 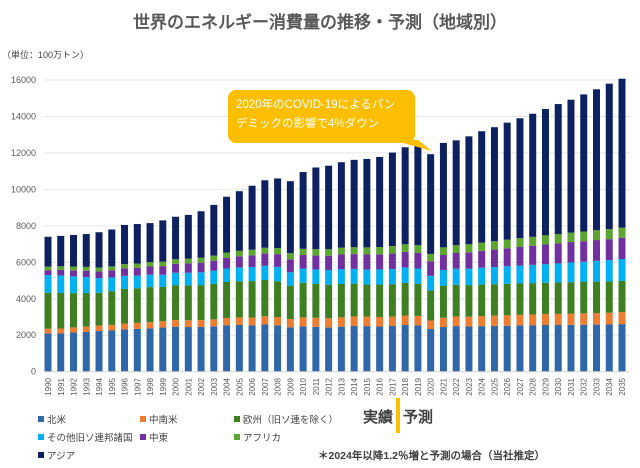 I want to click on legend-item: 欧州（旧ソ連を除く）, so click(x=286, y=419).